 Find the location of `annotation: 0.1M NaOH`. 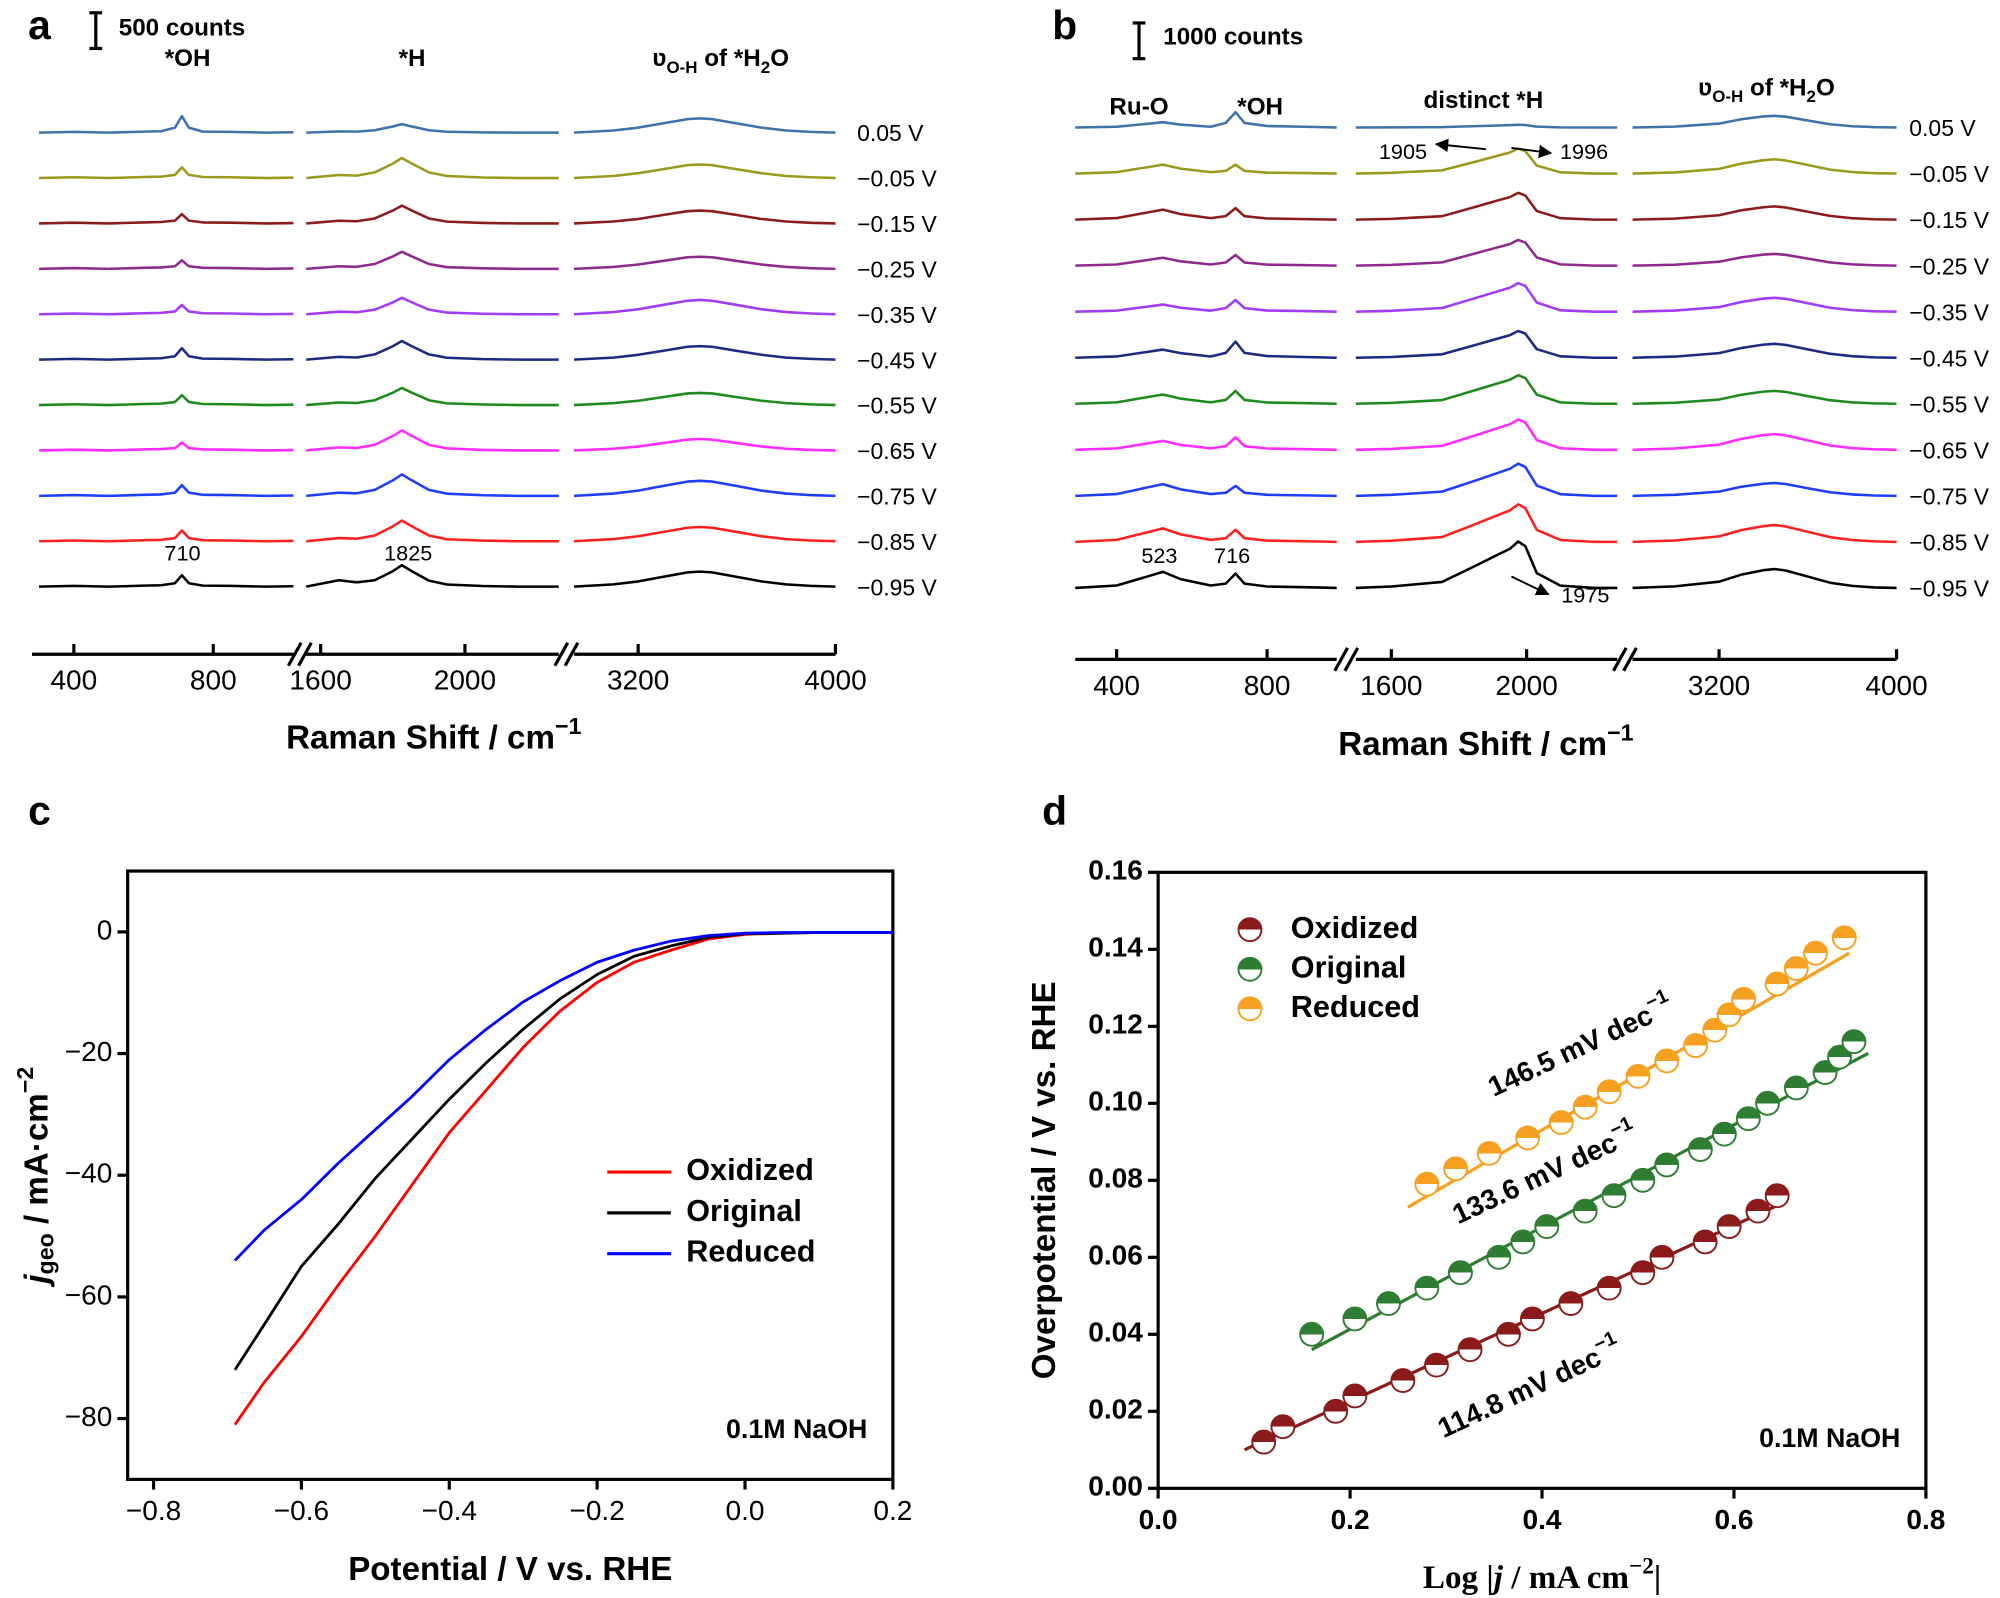

annotation: 0.1M NaOH is located at coordinates (796, 1429).